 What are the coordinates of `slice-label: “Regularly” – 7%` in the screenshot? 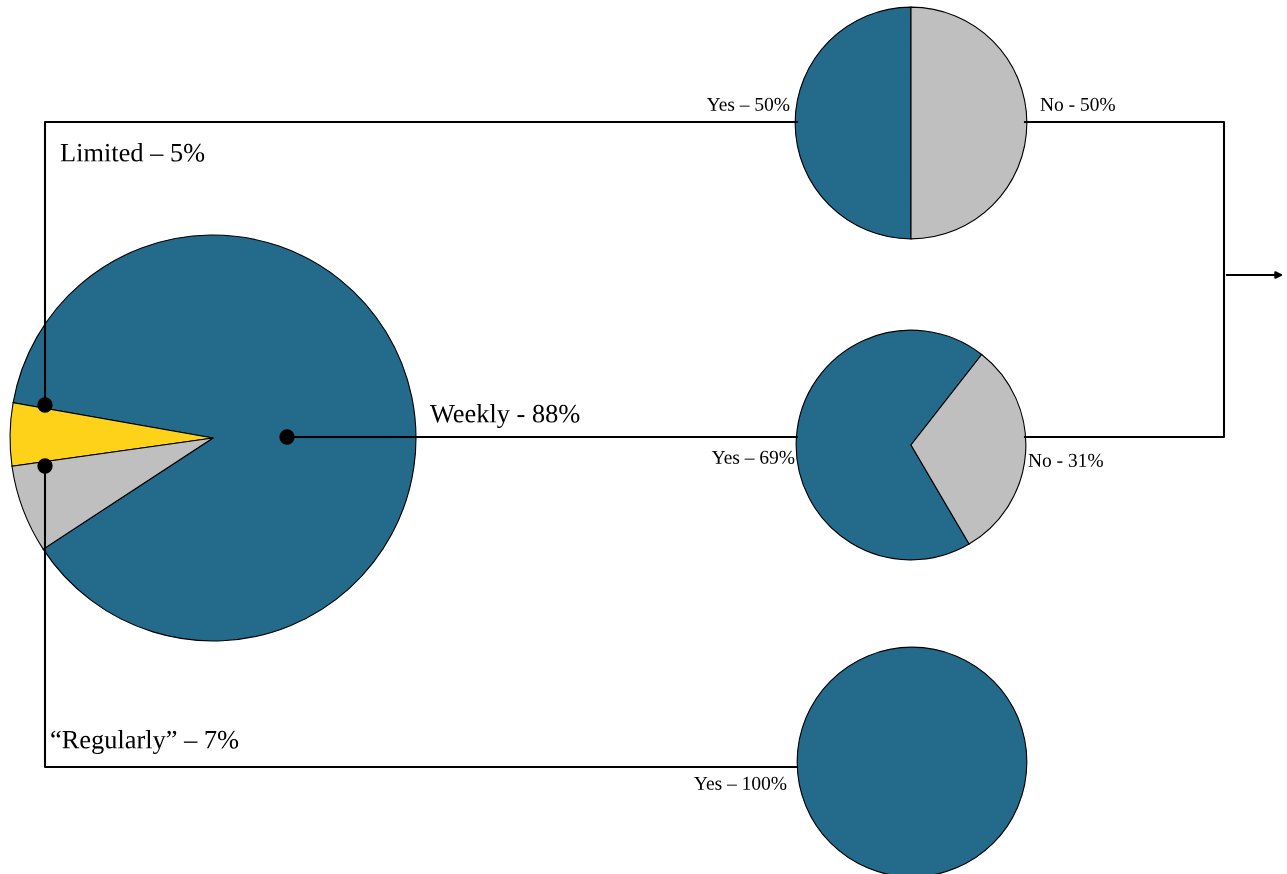 It's located at (145, 742).